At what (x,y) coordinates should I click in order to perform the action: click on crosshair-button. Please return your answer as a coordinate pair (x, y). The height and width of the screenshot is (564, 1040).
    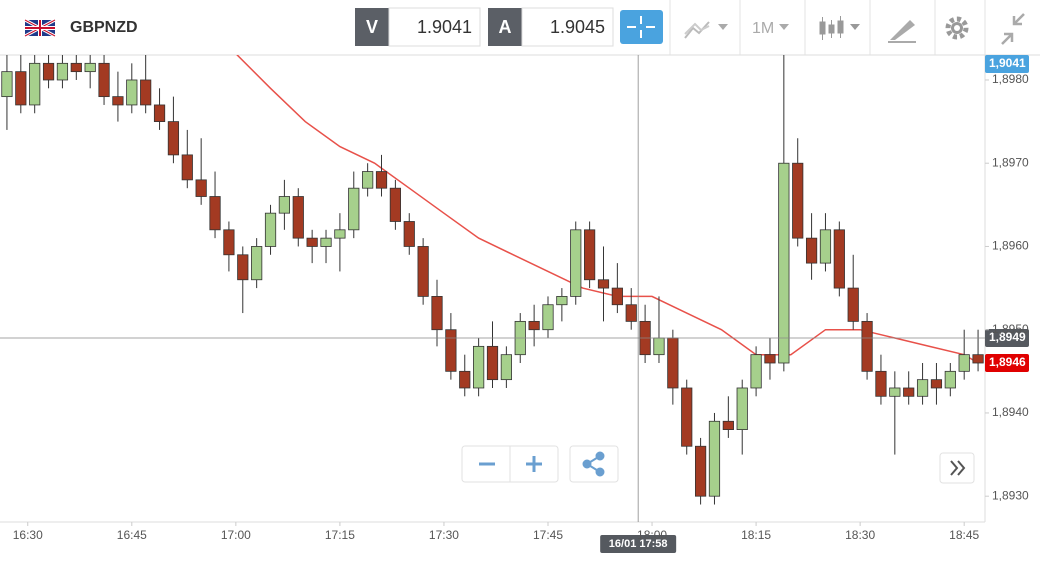
    Looking at the image, I should click on (641, 27).